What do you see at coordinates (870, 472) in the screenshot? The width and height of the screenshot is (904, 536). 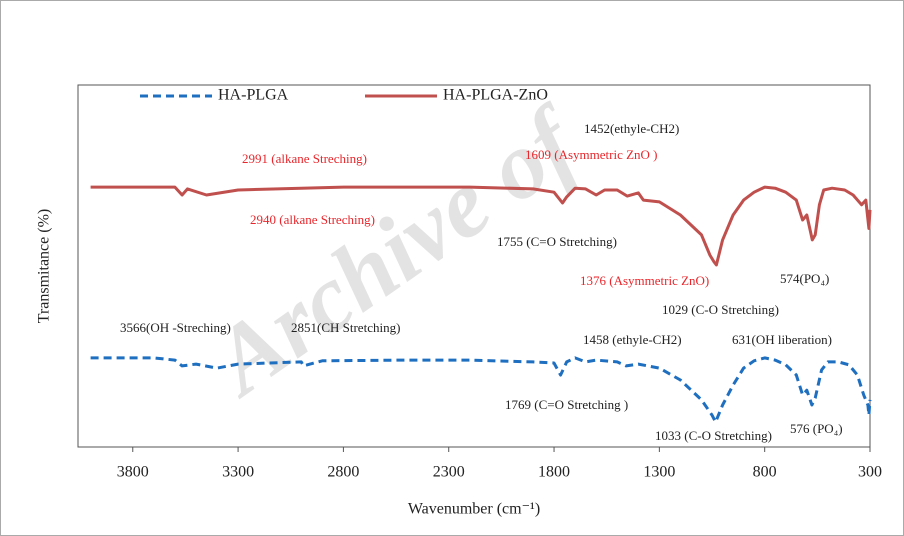 I see `x-tick-label: 300` at bounding box center [870, 472].